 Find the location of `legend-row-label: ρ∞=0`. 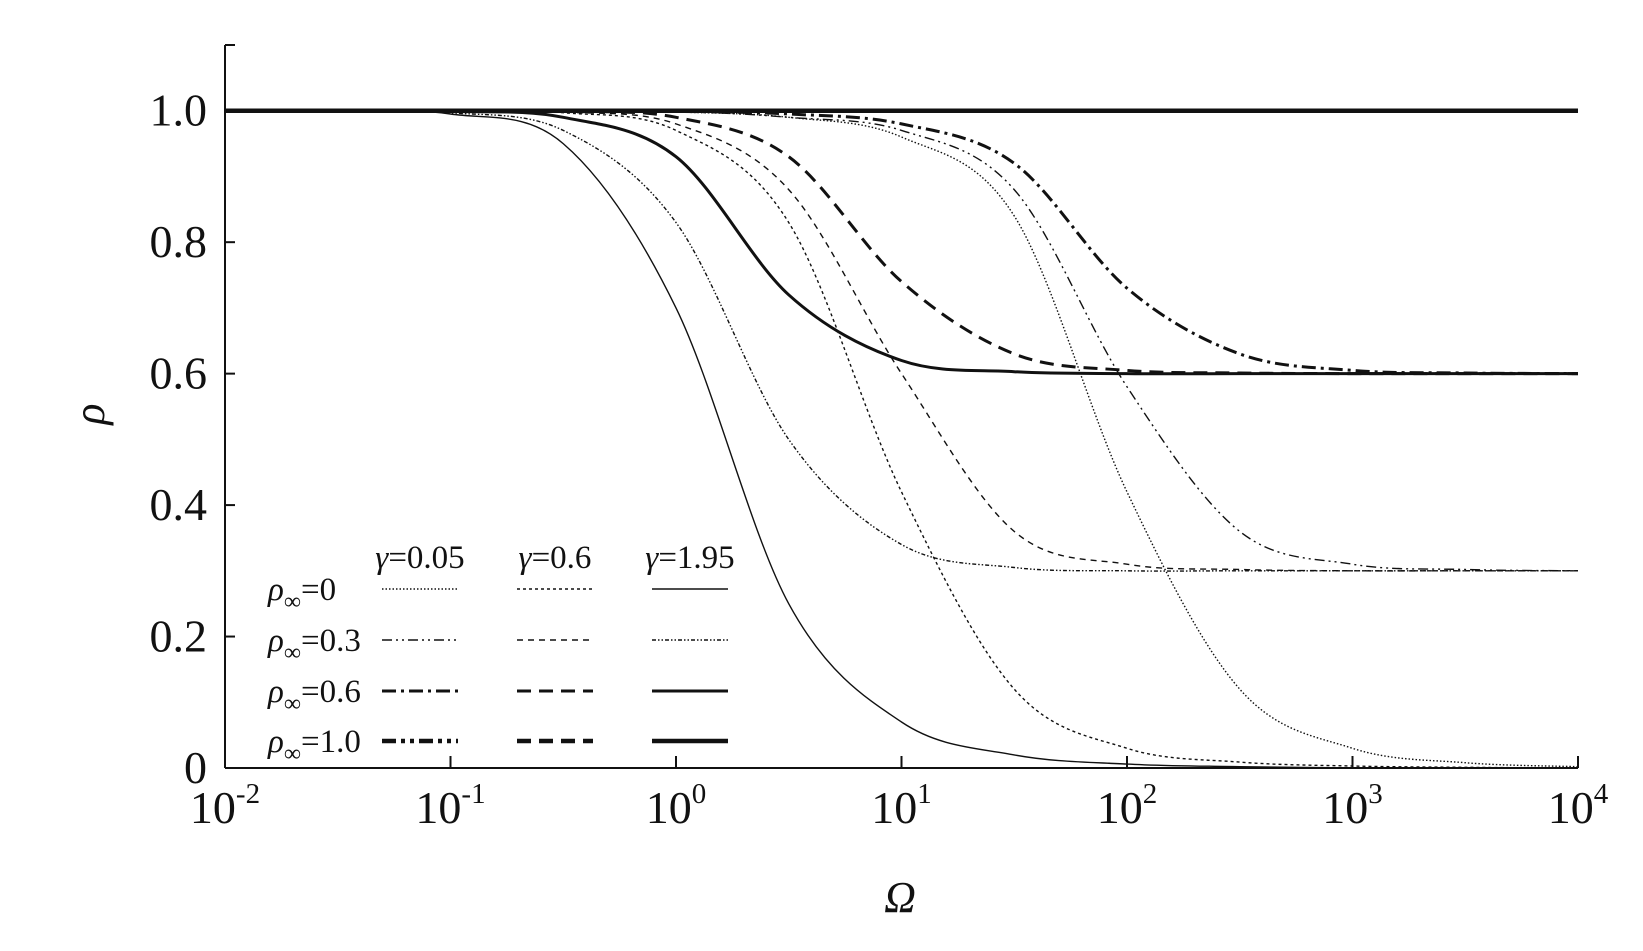

legend-row-label: ρ∞=0 is located at coordinates (301, 593).